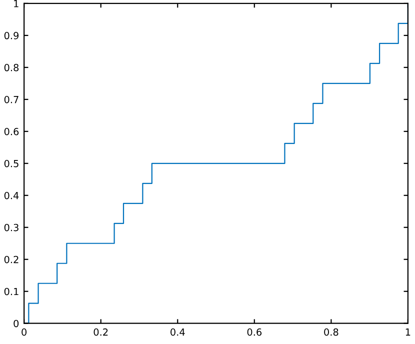 Image resolution: width=415 pixels, height=344 pixels. What do you see at coordinates (11, 196) in the screenshot?
I see `y-tick-label: 0.4` at bounding box center [11, 196].